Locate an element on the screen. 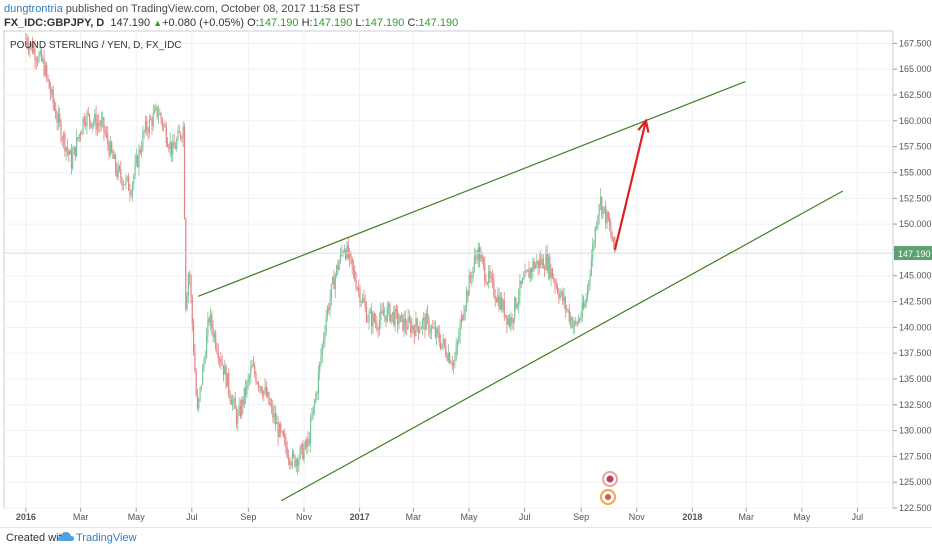  x-tick-label: Nov is located at coordinates (304, 517).